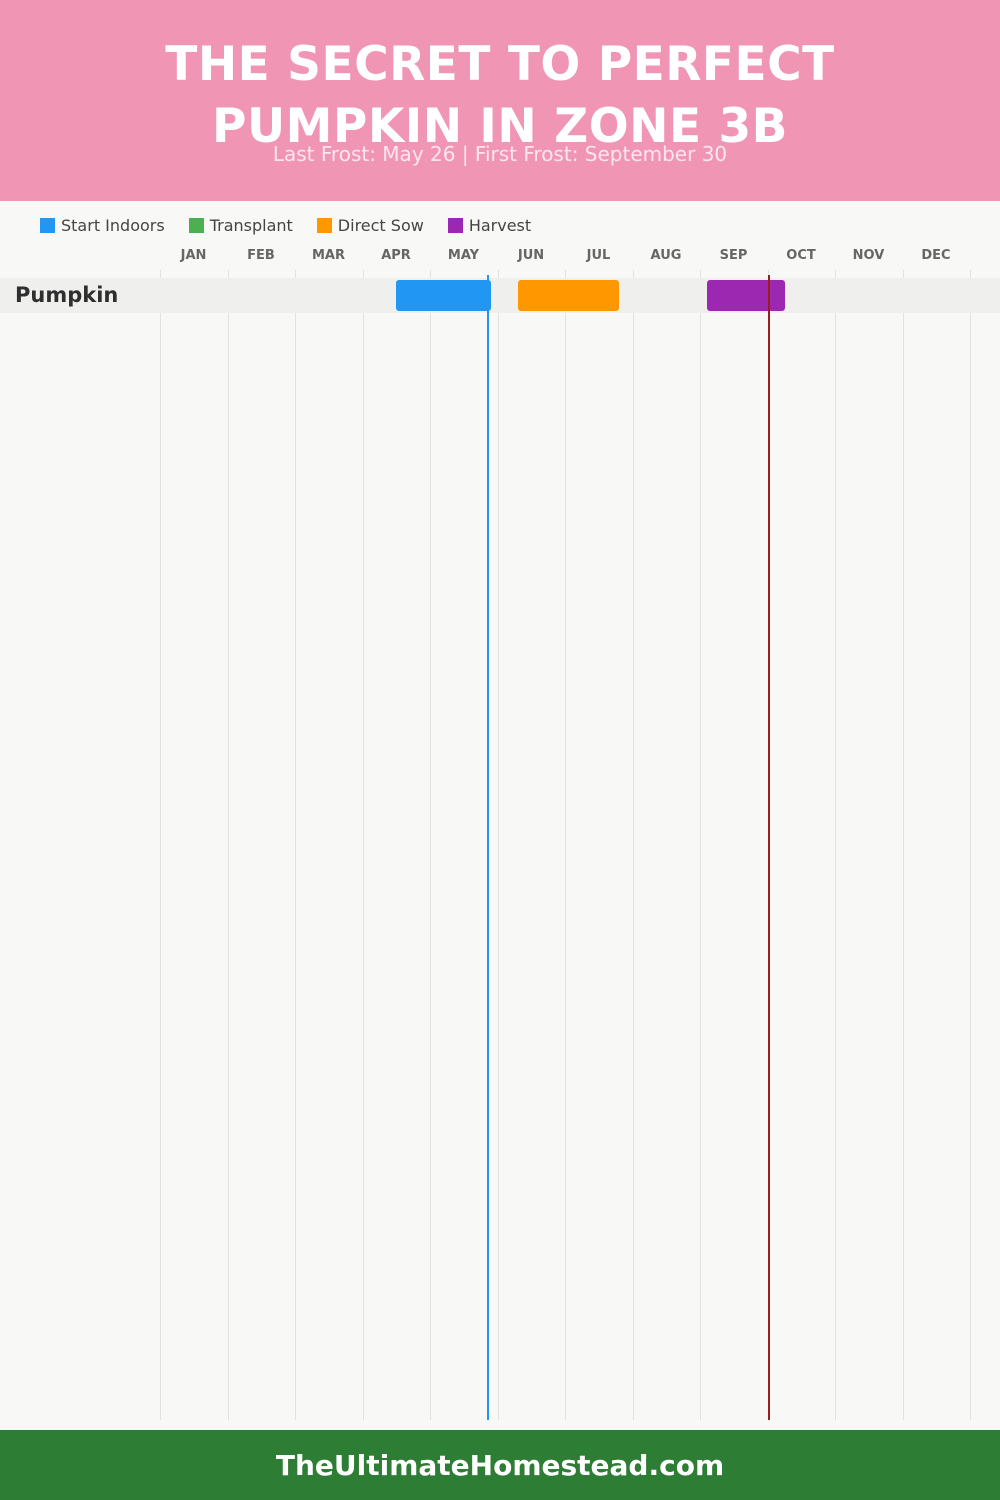  I want to click on page-title: THE SECRET TO PERFECT PUMPKIN IN ZONE 3B, so click(500, 96).